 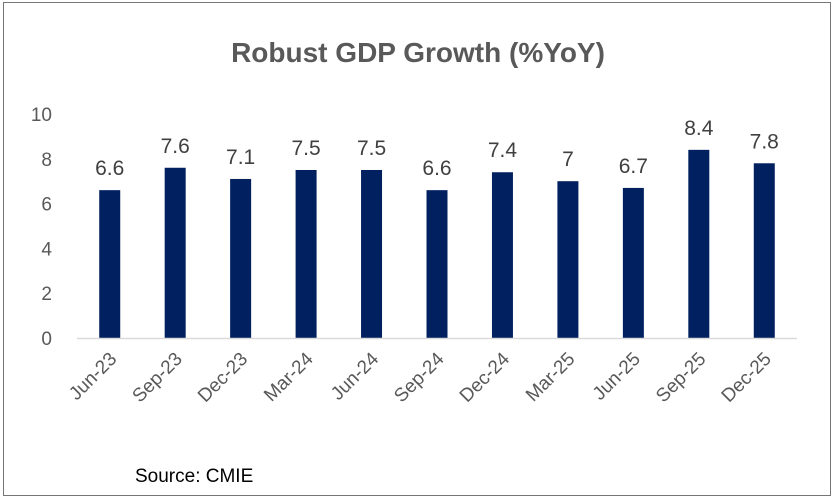 What do you see at coordinates (419, 377) in the screenshot?
I see `x-tick-label: Sep-24` at bounding box center [419, 377].